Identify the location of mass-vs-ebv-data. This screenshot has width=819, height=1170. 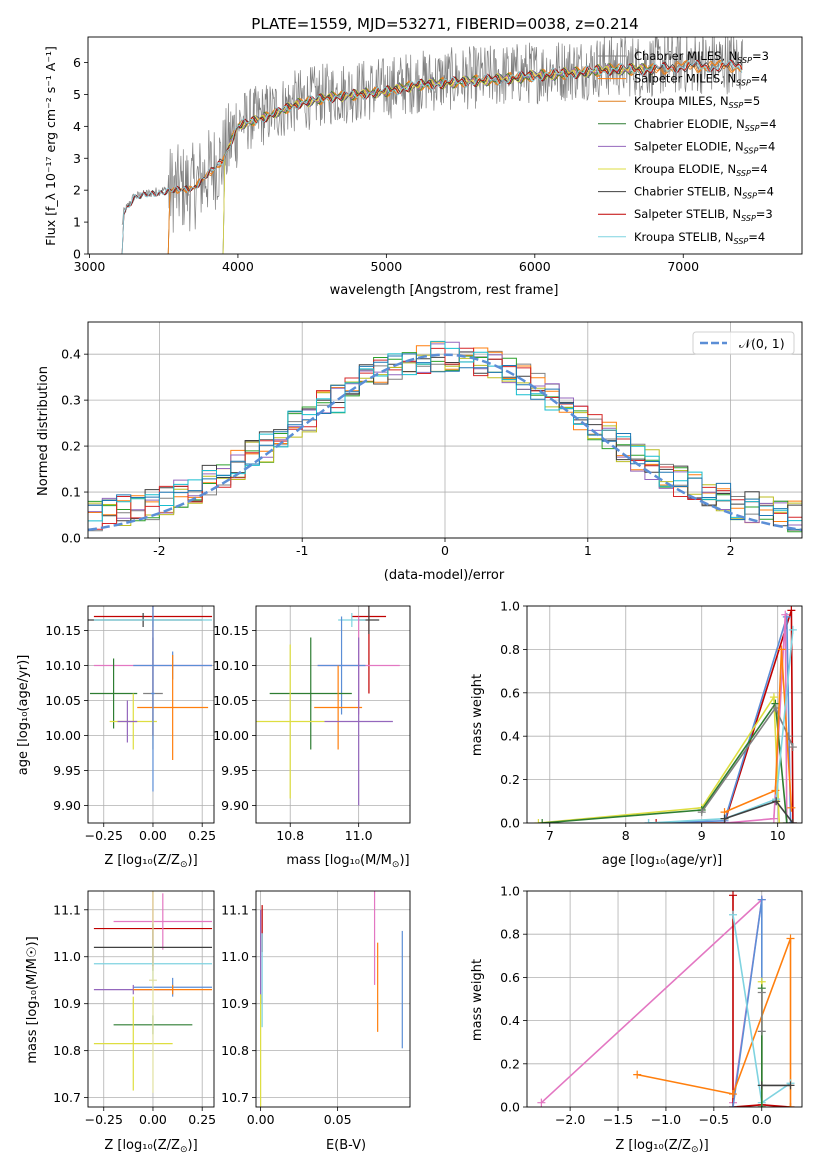
(331, 999).